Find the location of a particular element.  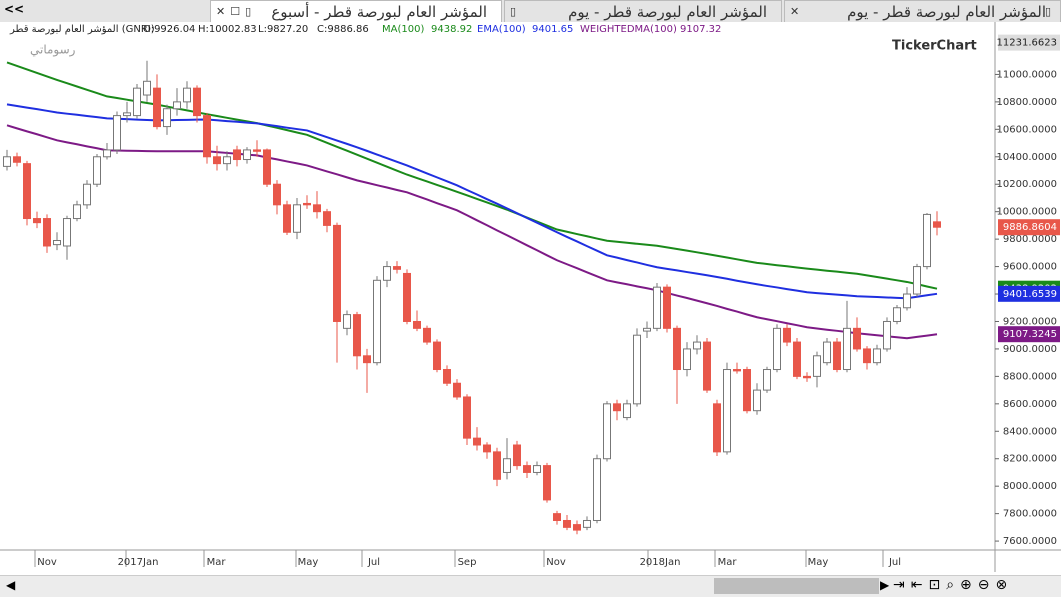

x-tick-label: Nov is located at coordinates (556, 562).